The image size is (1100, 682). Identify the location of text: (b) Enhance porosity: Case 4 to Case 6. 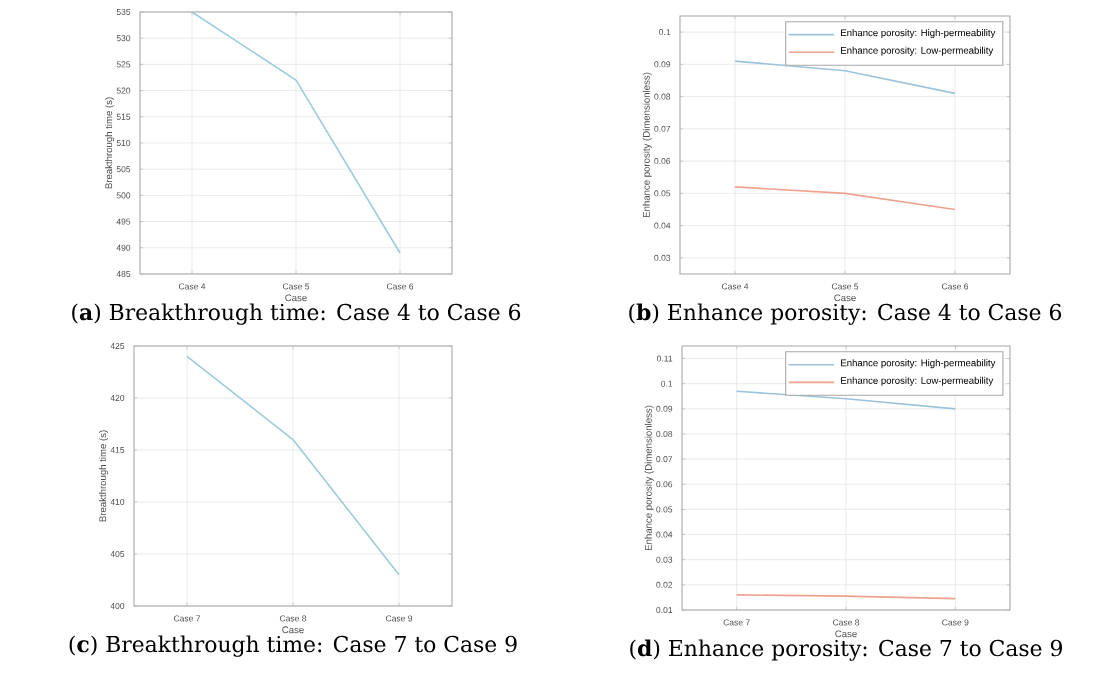
(845, 314).